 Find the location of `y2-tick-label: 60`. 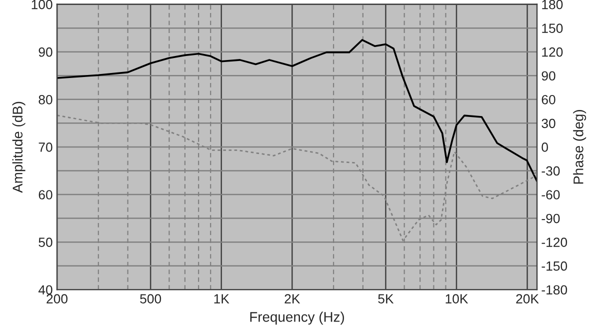

y2-tick-label: 60 is located at coordinates (549, 99).